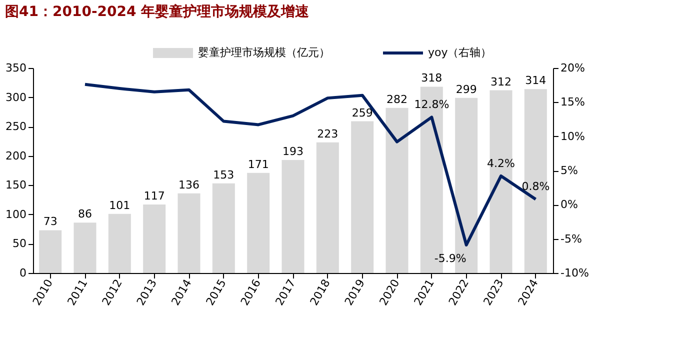 This screenshot has width=685, height=341. What do you see at coordinates (293, 151) in the screenshot?
I see `data-label: 193` at bounding box center [293, 151].